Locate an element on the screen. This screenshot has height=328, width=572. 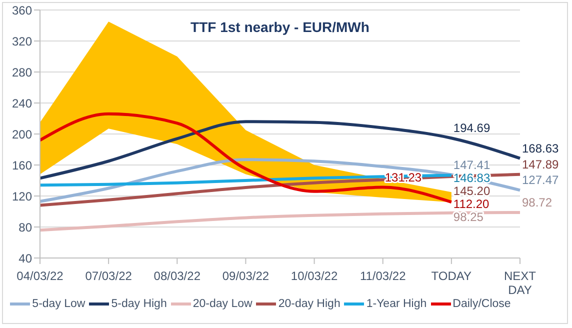
legend-label: 5-day Low is located at coordinates (58, 304).